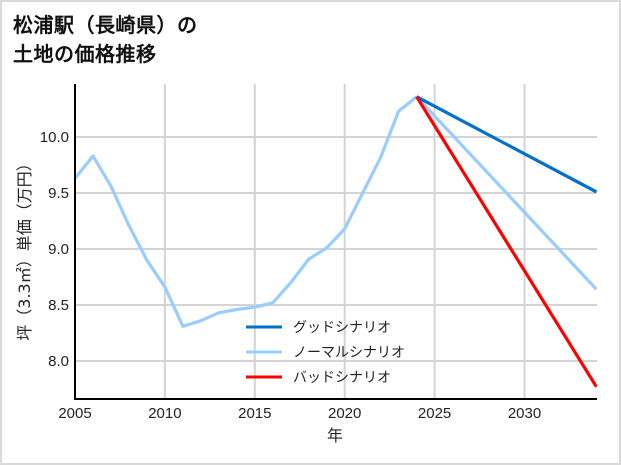  I want to click on x-tick-label: 2030, so click(524, 413).